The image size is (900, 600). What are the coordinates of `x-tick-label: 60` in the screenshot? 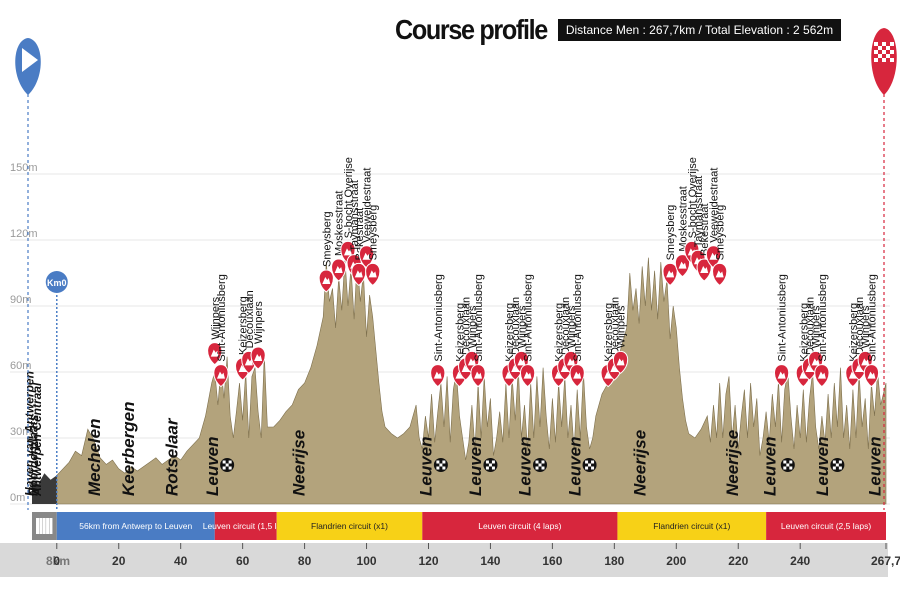 It's located at (243, 561).